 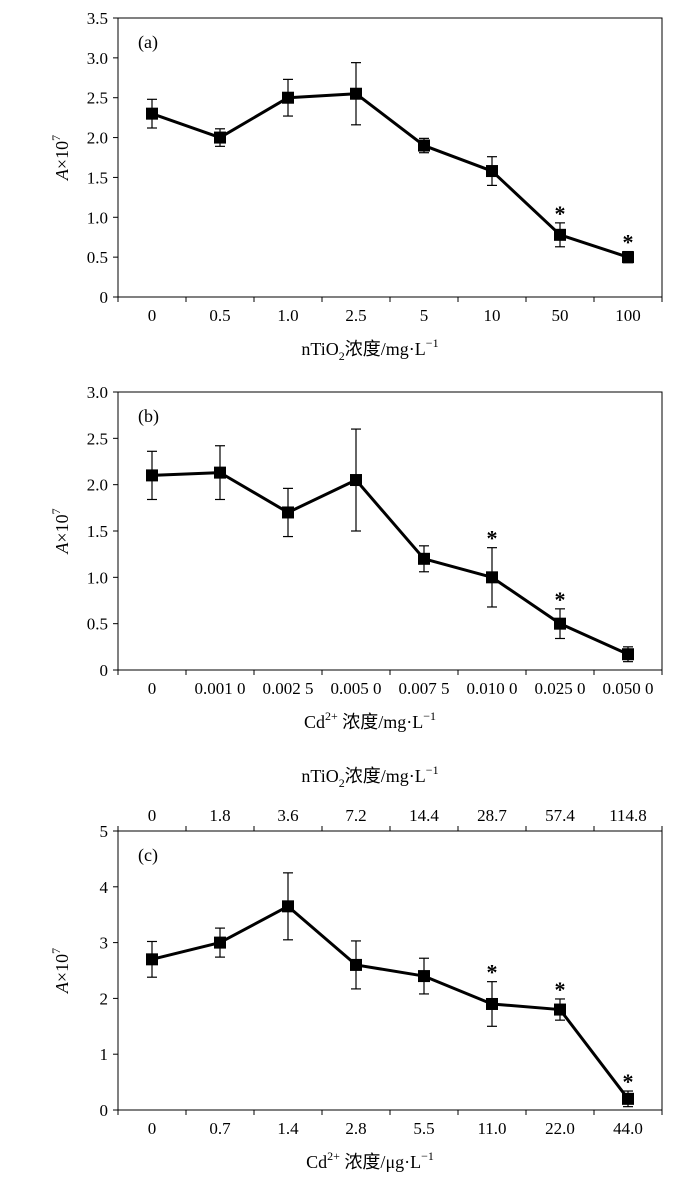 I want to click on panel-label: (a), so click(x=148, y=42).